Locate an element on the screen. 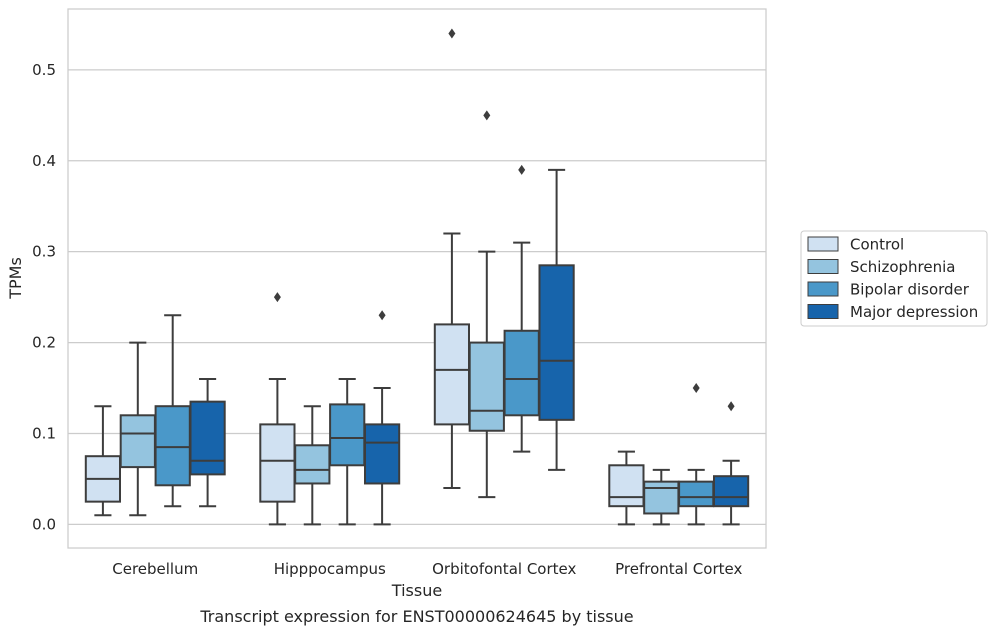 The image size is (997, 634). y-tick-label: 0.2 is located at coordinates (44, 343).